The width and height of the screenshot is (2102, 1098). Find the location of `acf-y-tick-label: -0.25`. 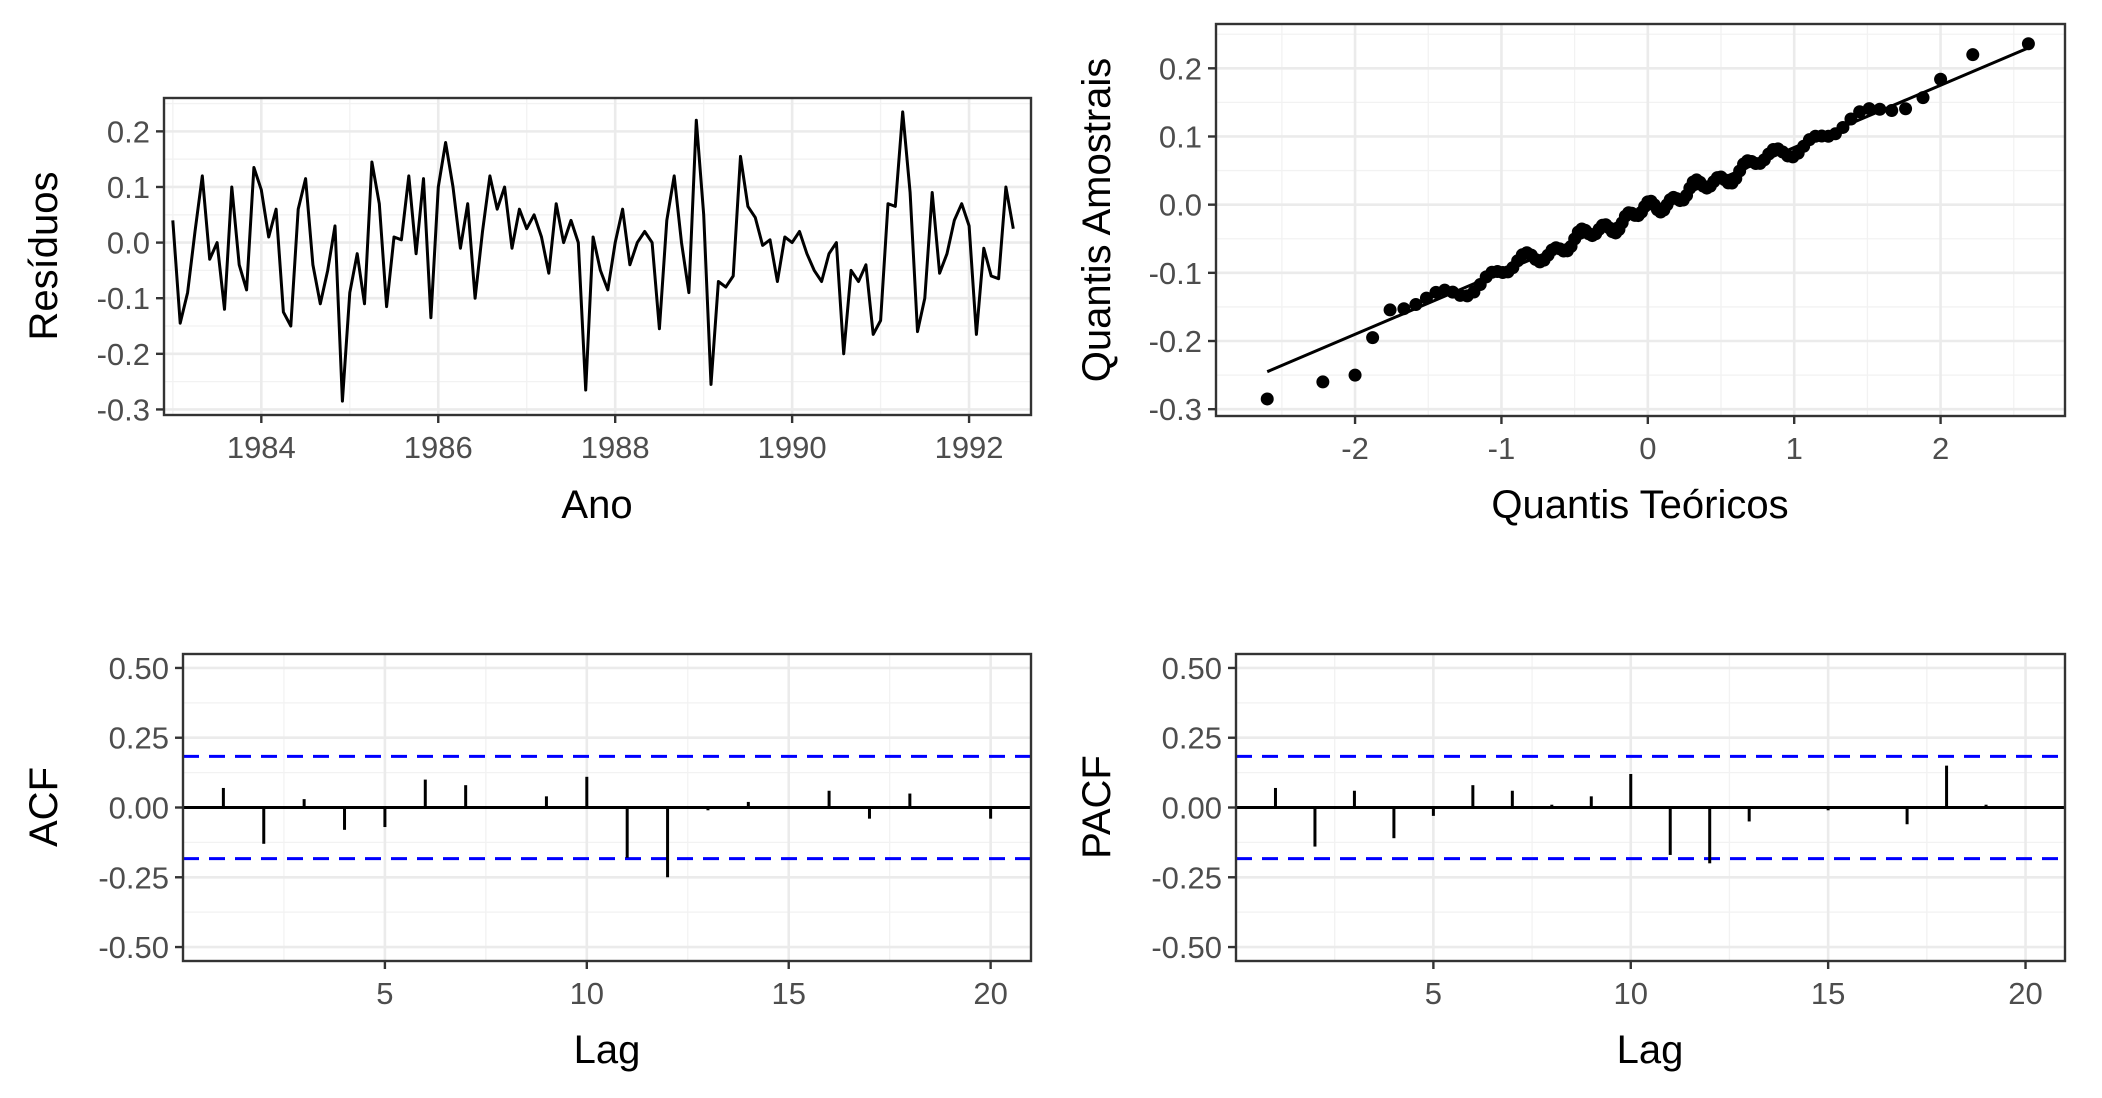

acf-y-tick-label: -0.25 is located at coordinates (133, 877).